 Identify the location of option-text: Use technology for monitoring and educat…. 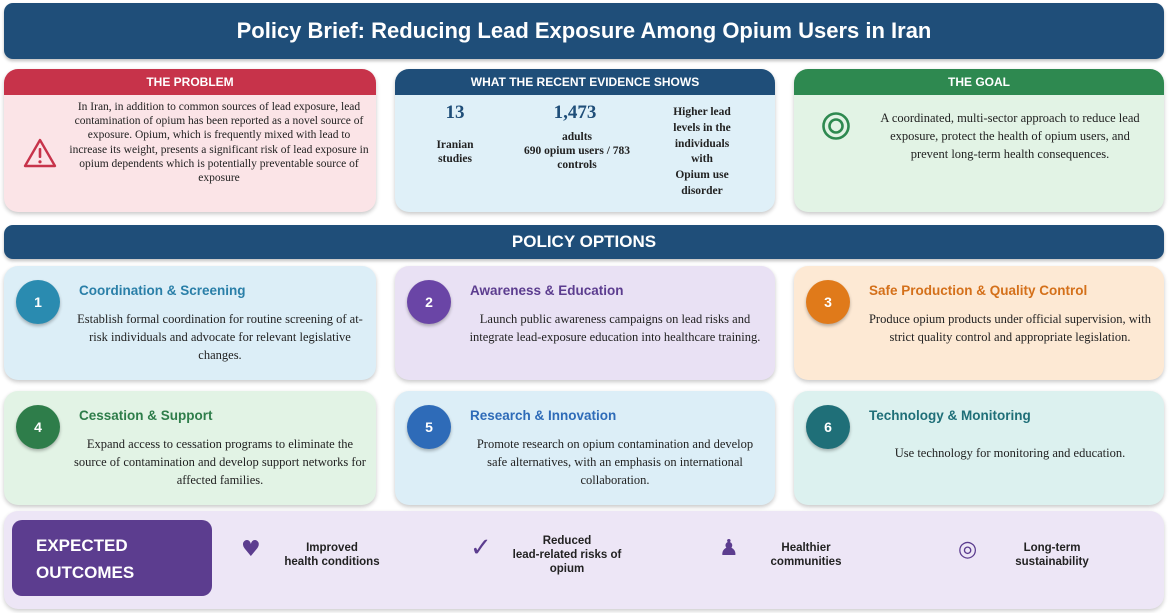
(1010, 453).